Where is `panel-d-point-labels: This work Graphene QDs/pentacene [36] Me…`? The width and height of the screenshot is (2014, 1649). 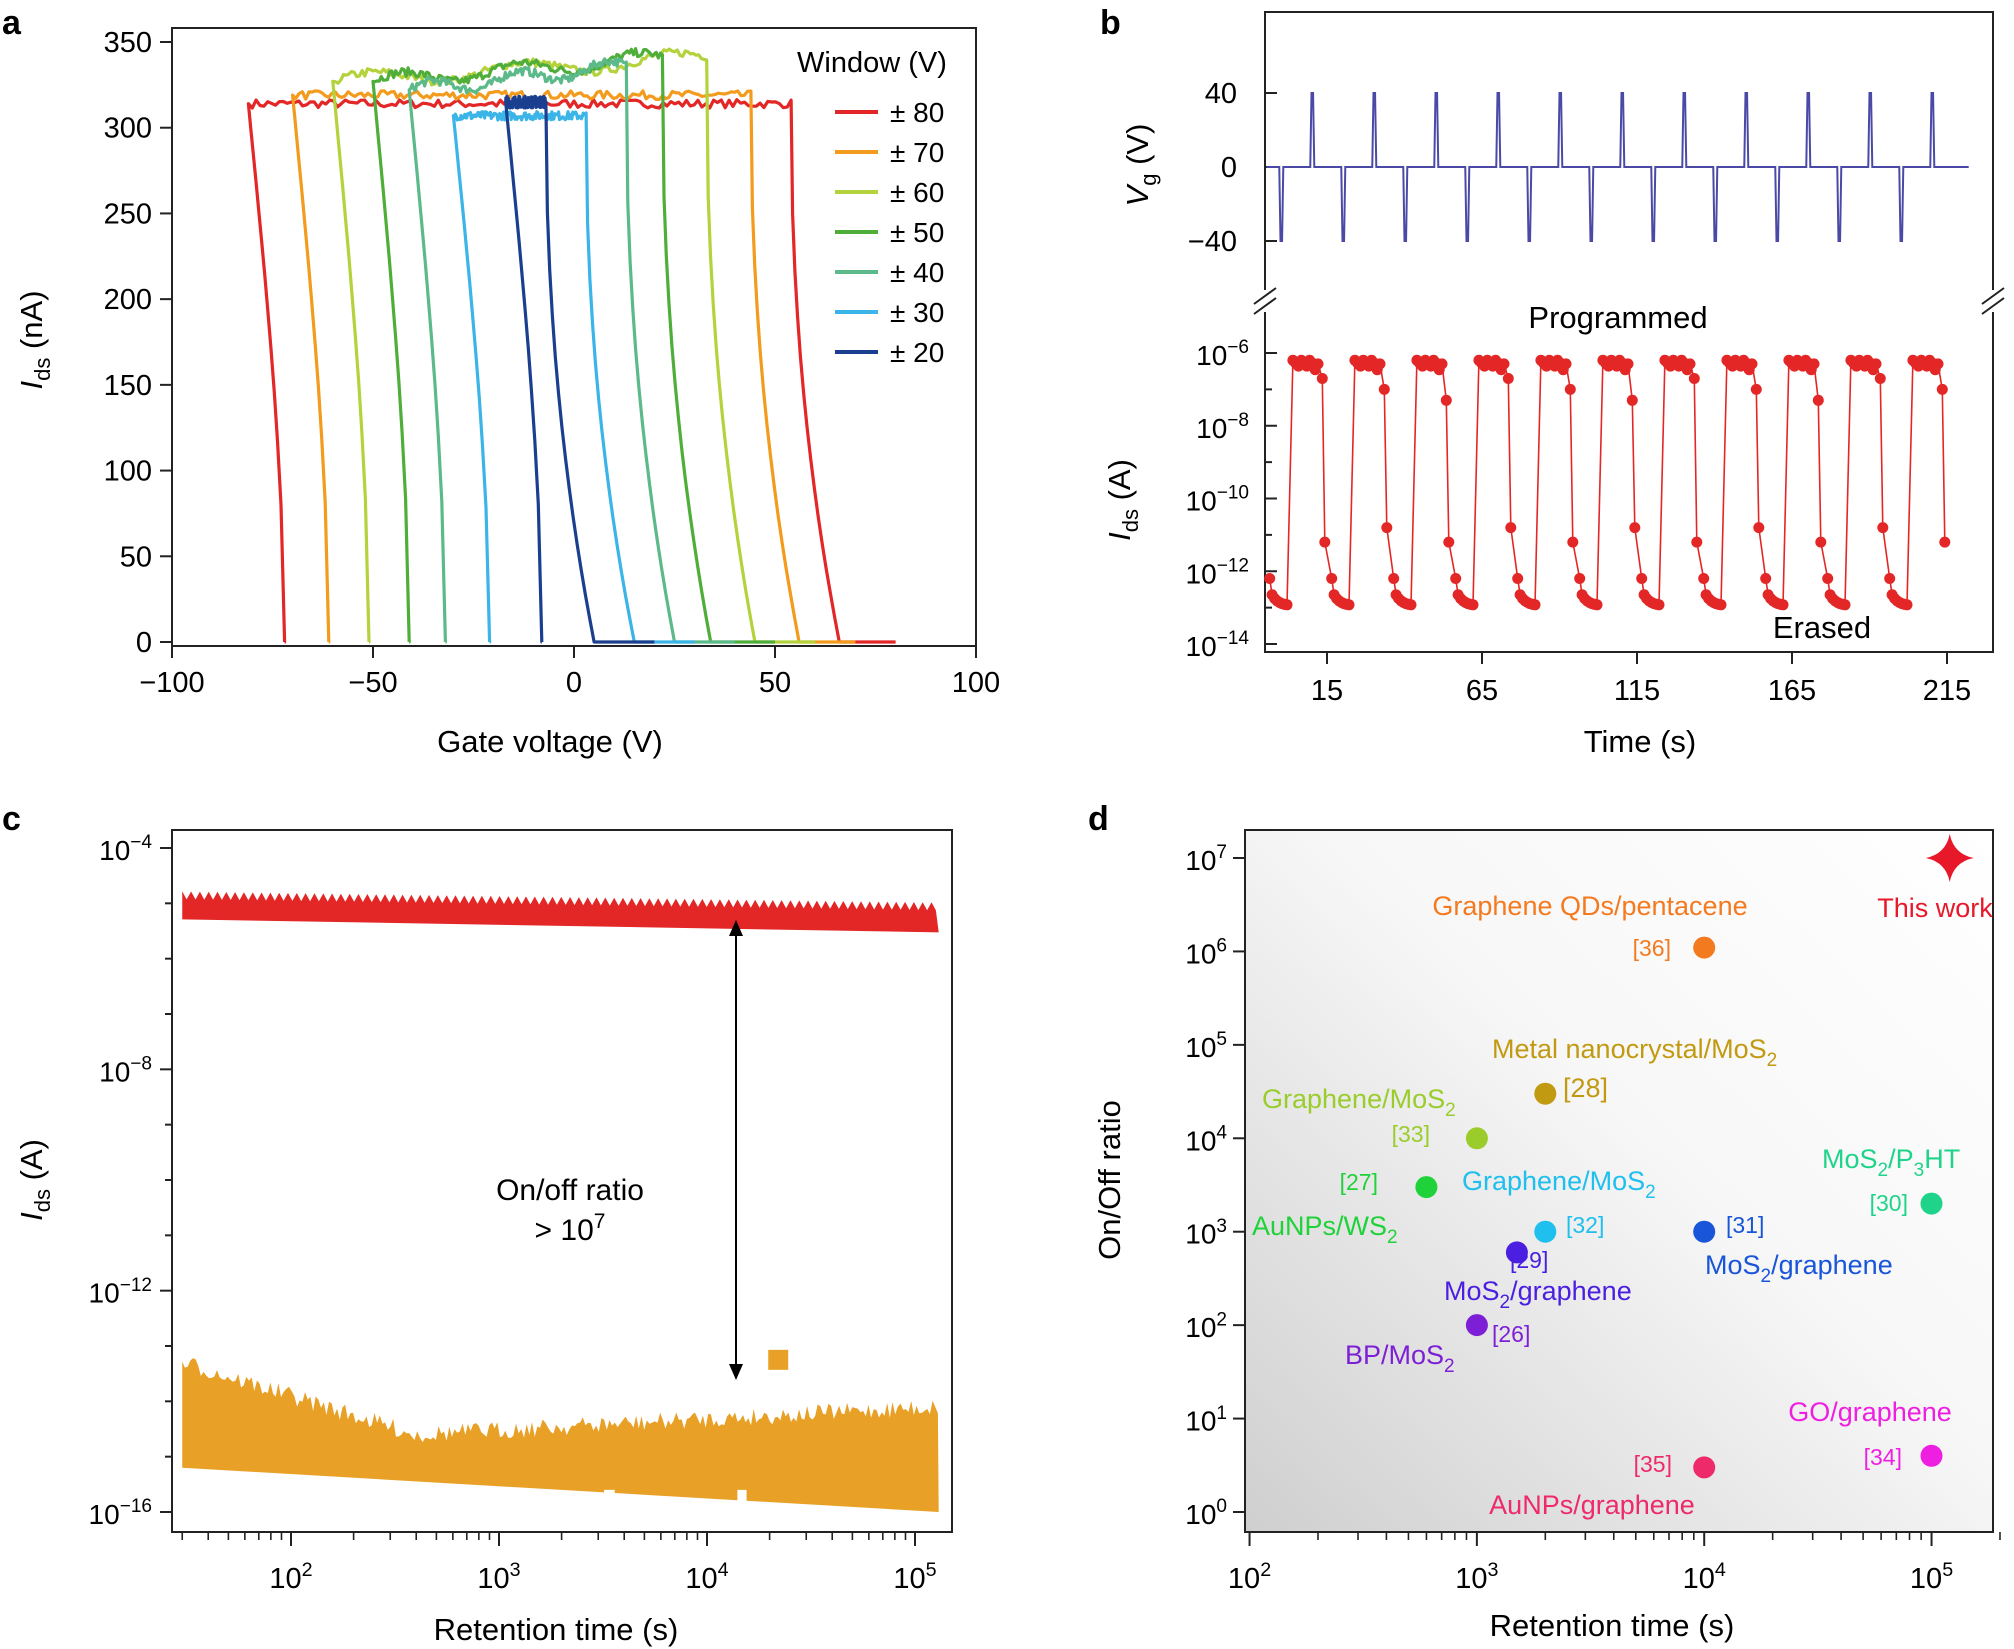
panel-d-point-labels: This work Graphene QDs/pentacene [36] Me… is located at coordinates (1622, 1205).